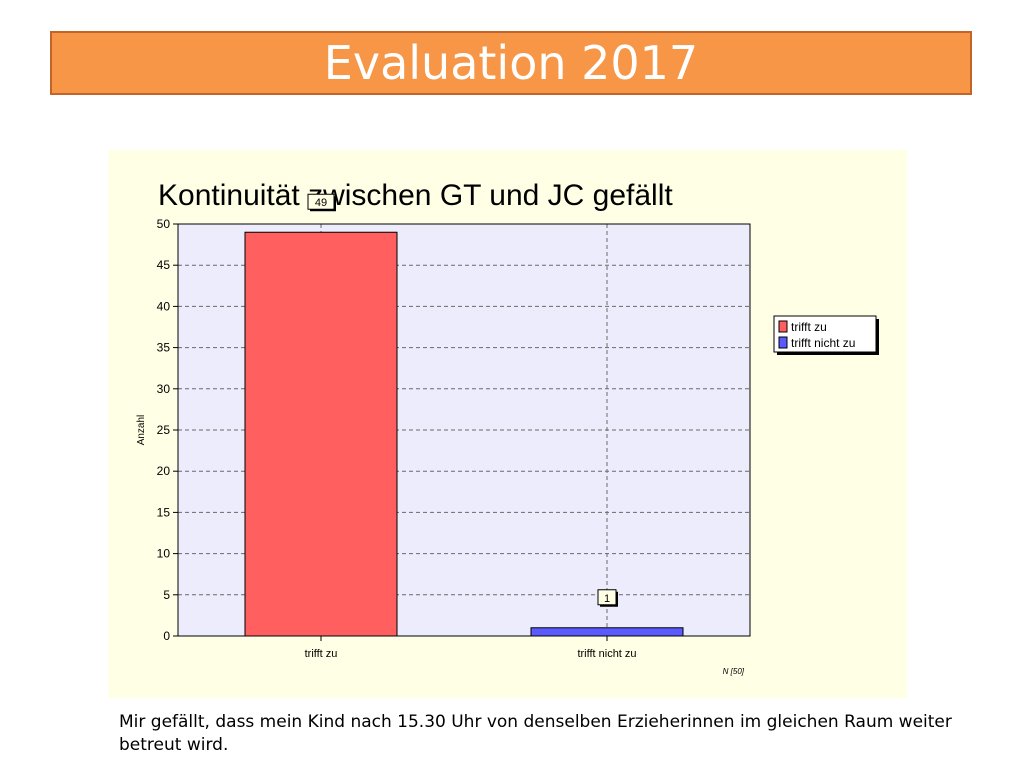 This screenshot has height=768, width=1024. I want to click on slide-title: Evaluation 2017, so click(511, 63).